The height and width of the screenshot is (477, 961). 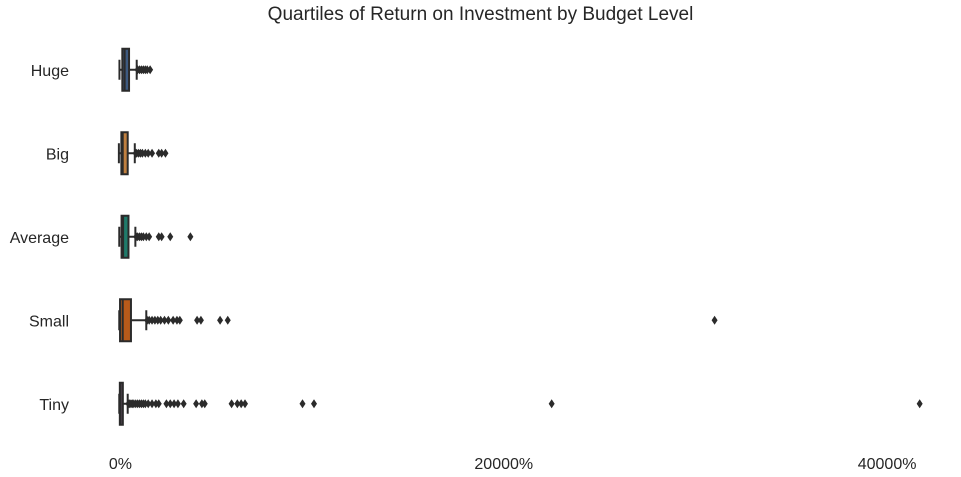 What do you see at coordinates (120, 464) in the screenshot?
I see `x-tick-label: 0%` at bounding box center [120, 464].